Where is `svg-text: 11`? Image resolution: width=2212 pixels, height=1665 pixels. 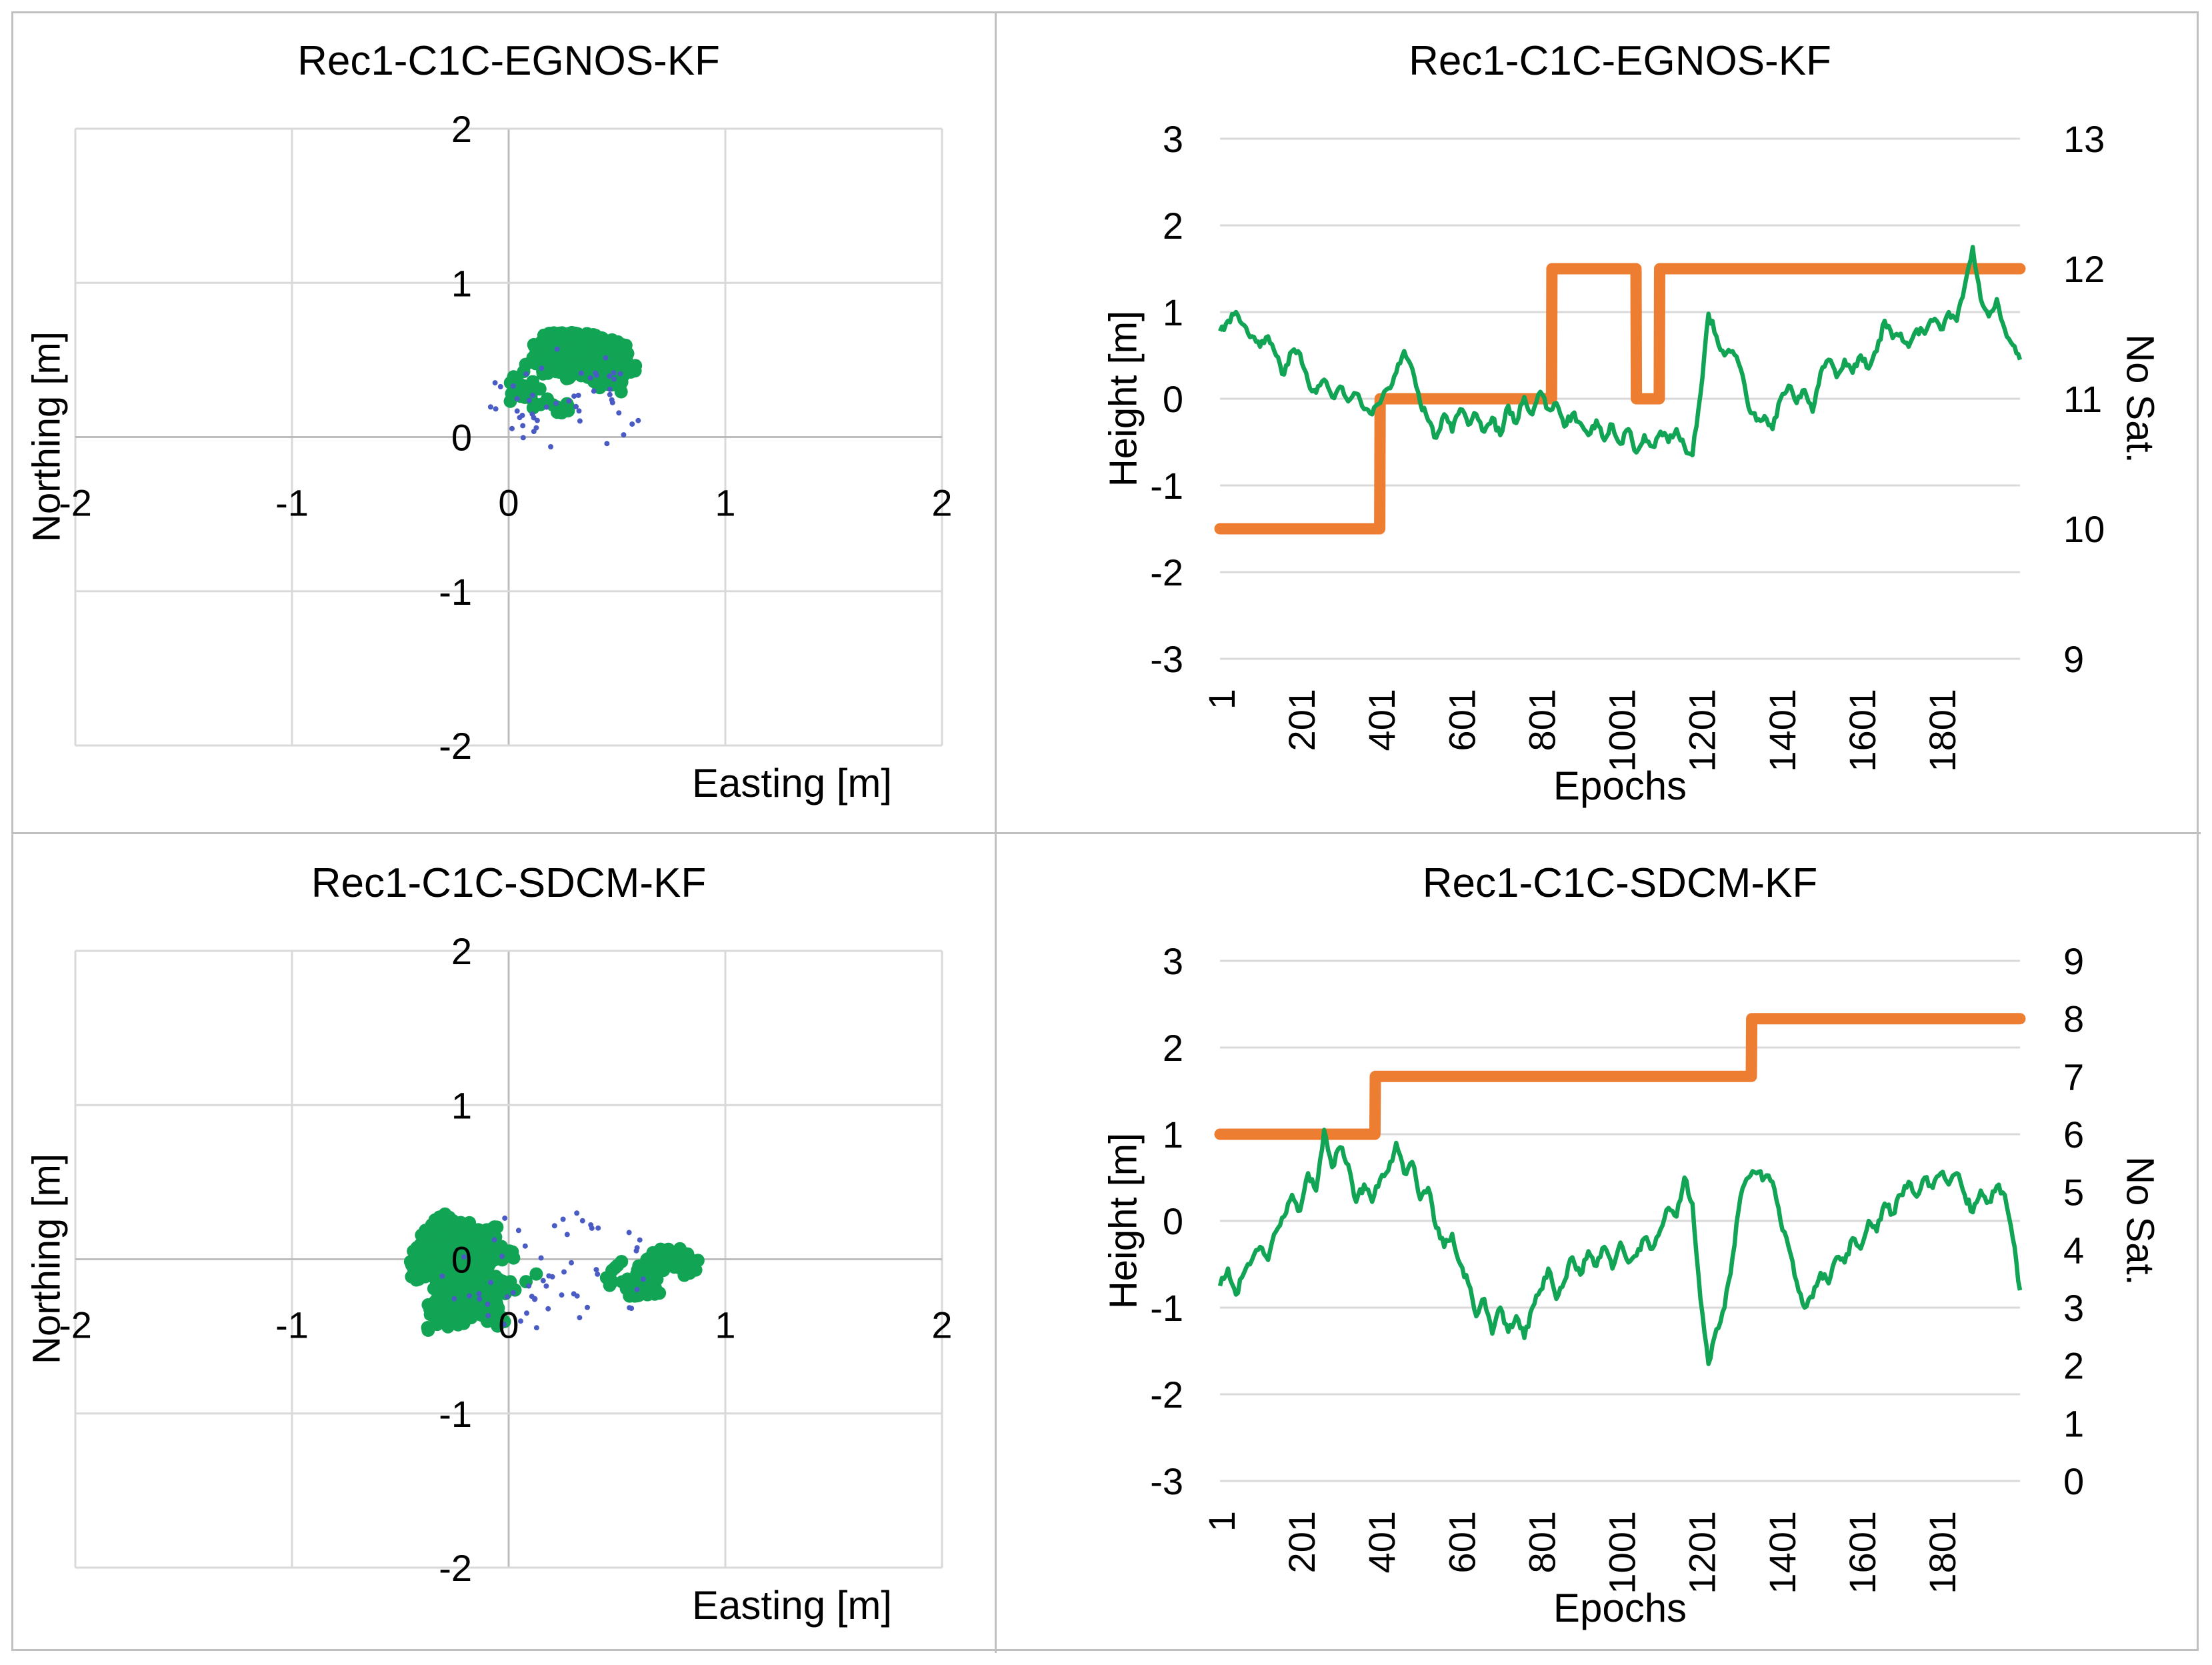 svg-text: 11 is located at coordinates (2082, 399).